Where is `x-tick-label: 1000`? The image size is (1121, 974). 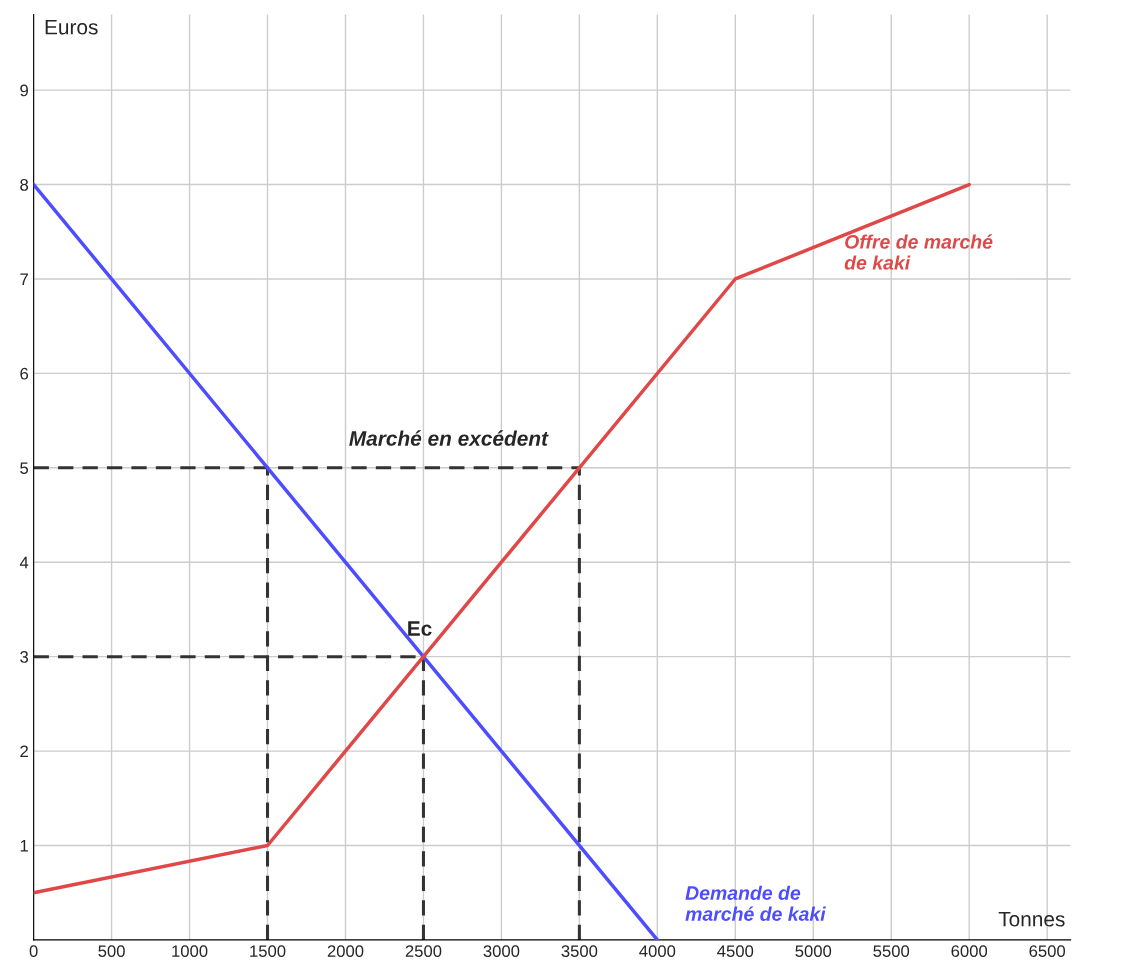 x-tick-label: 1000 is located at coordinates (190, 951).